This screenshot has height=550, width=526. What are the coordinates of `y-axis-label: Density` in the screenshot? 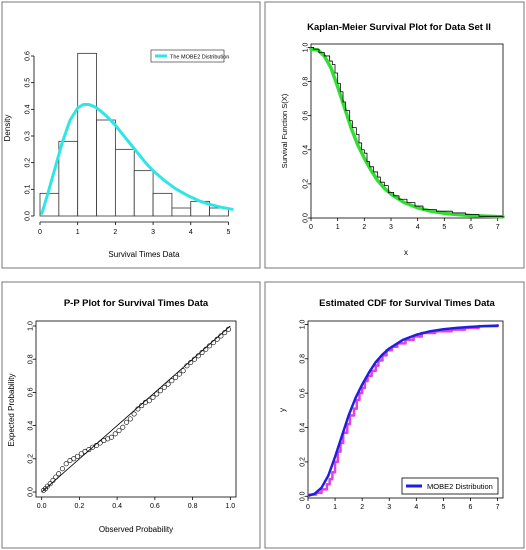 It's located at (7, 128).